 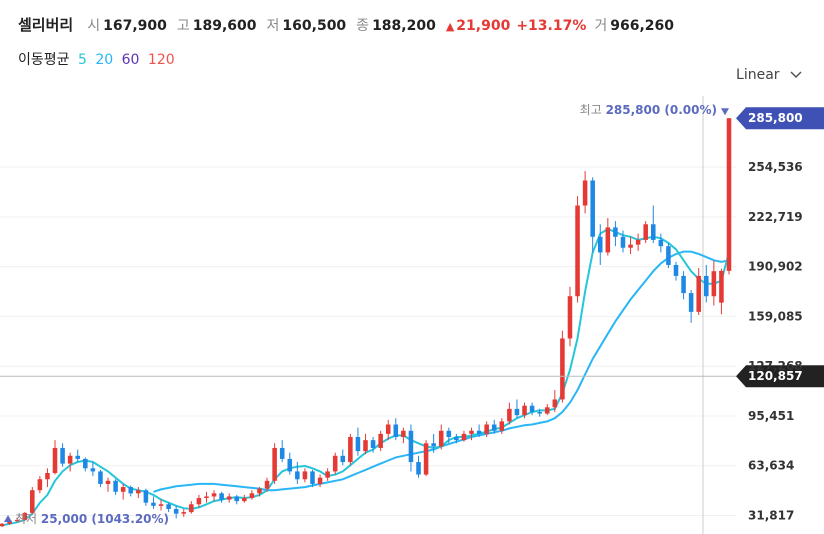 I want to click on ma-legend-title: 이동평균, so click(x=44, y=60).